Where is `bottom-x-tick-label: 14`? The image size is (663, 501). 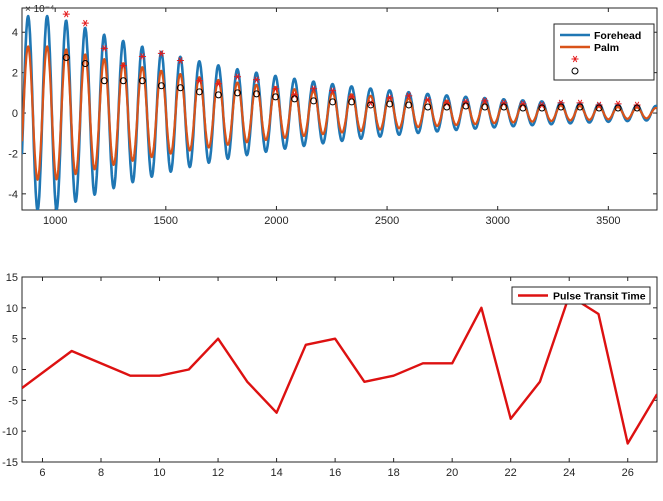
bottom-x-tick-label: 14 is located at coordinates (276, 473).